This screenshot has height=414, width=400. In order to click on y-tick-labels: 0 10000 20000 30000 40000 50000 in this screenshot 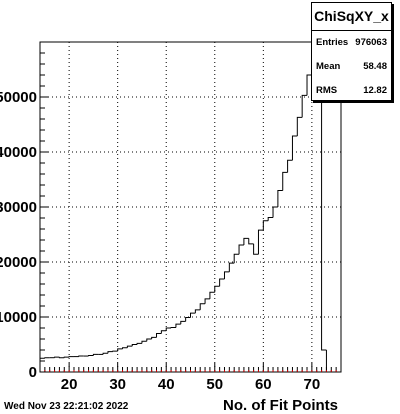, I will do `click(18, 235)`.